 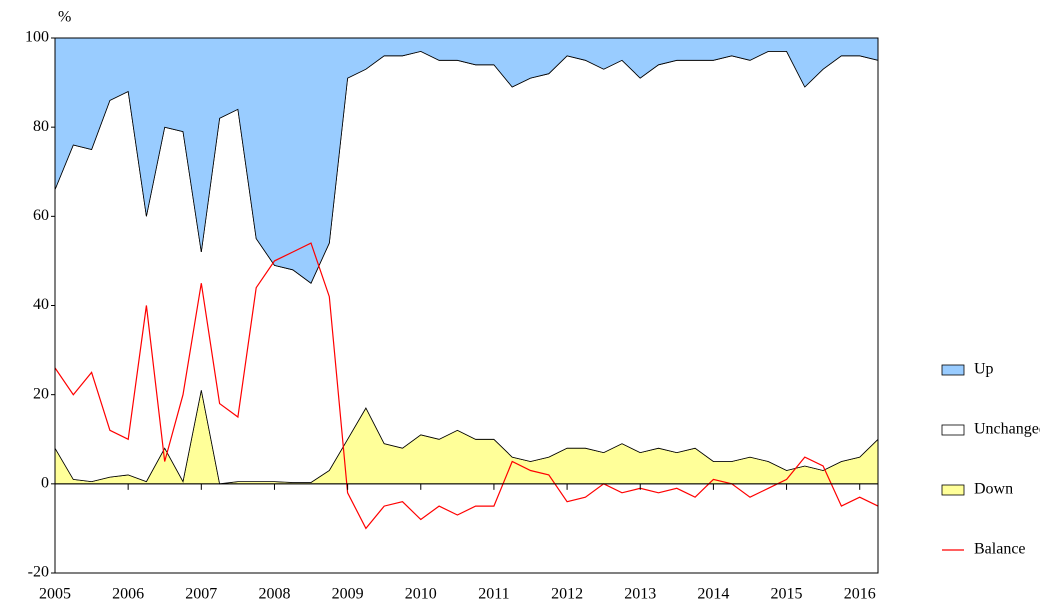 What do you see at coordinates (348, 594) in the screenshot?
I see `x-tick-label: 2009` at bounding box center [348, 594].